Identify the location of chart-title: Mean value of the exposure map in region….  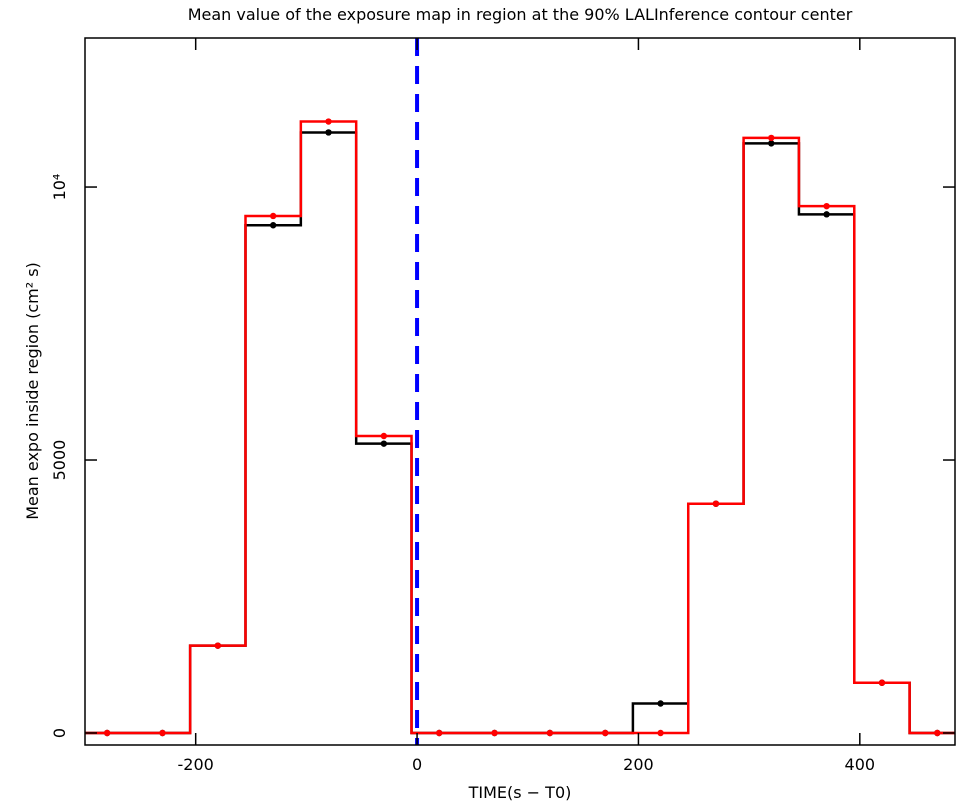
(520, 14).